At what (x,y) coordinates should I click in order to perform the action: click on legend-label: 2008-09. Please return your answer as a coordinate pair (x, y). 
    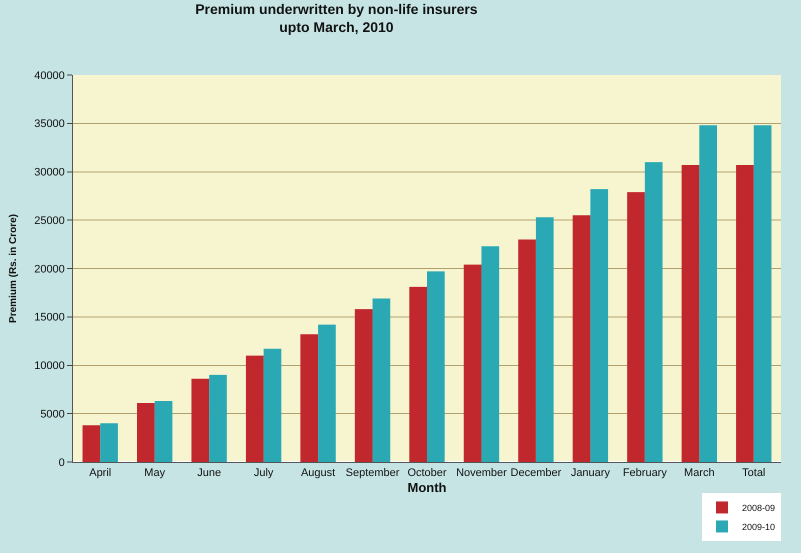
    Looking at the image, I should click on (759, 507).